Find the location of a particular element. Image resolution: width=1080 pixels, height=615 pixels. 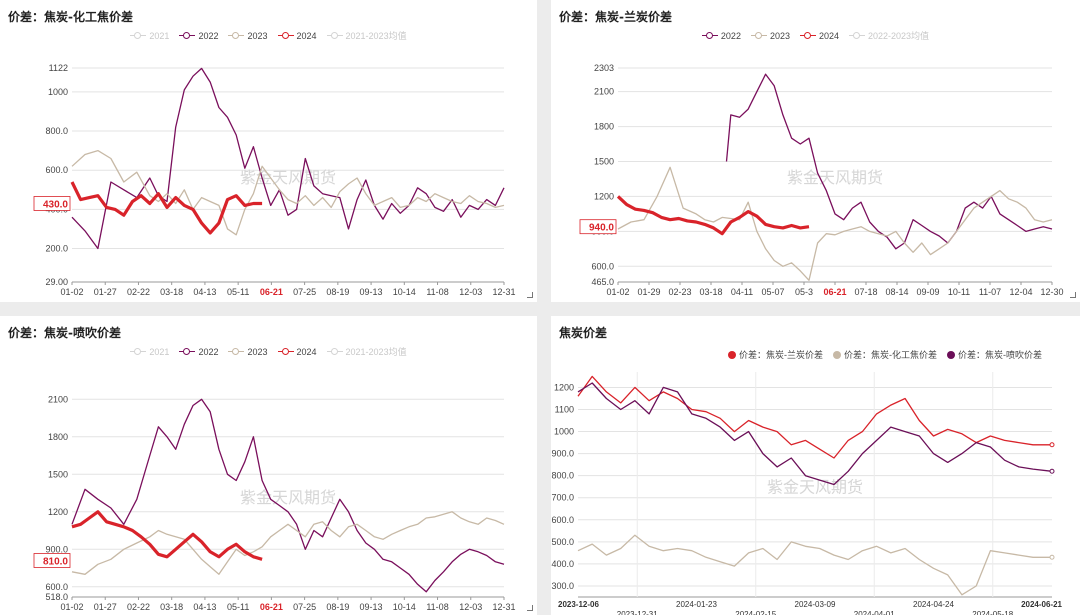

x-tick-label: 07-18 is located at coordinates (865, 292).